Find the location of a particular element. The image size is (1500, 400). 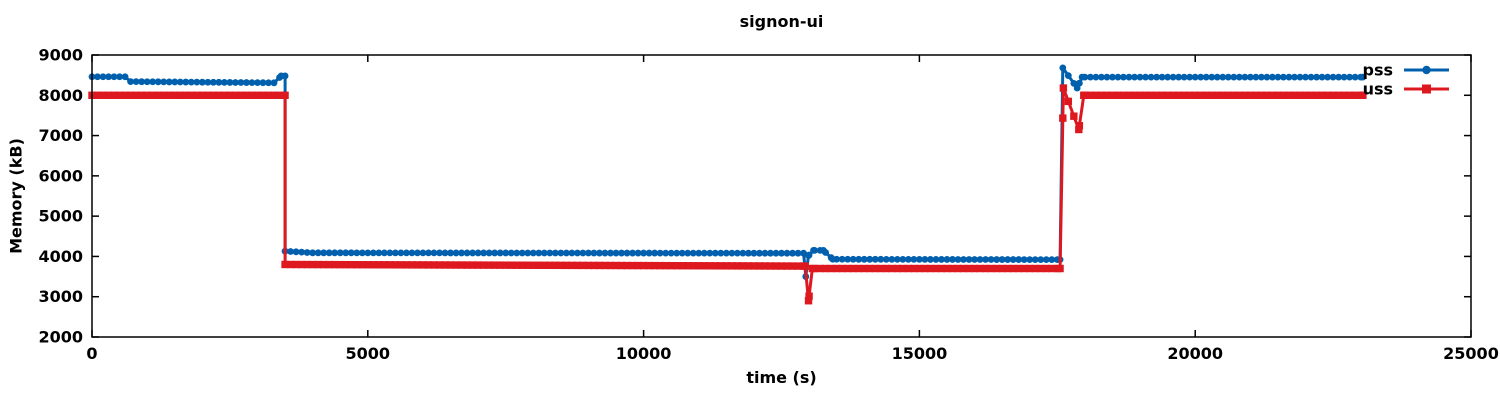

x-tick-label: 0 is located at coordinates (91, 353).